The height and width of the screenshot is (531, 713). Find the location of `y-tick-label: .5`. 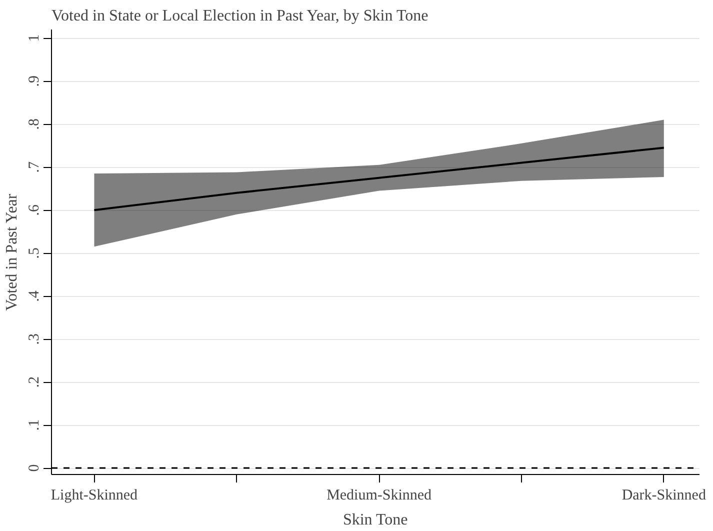

y-tick-label: .5 is located at coordinates (34, 253).